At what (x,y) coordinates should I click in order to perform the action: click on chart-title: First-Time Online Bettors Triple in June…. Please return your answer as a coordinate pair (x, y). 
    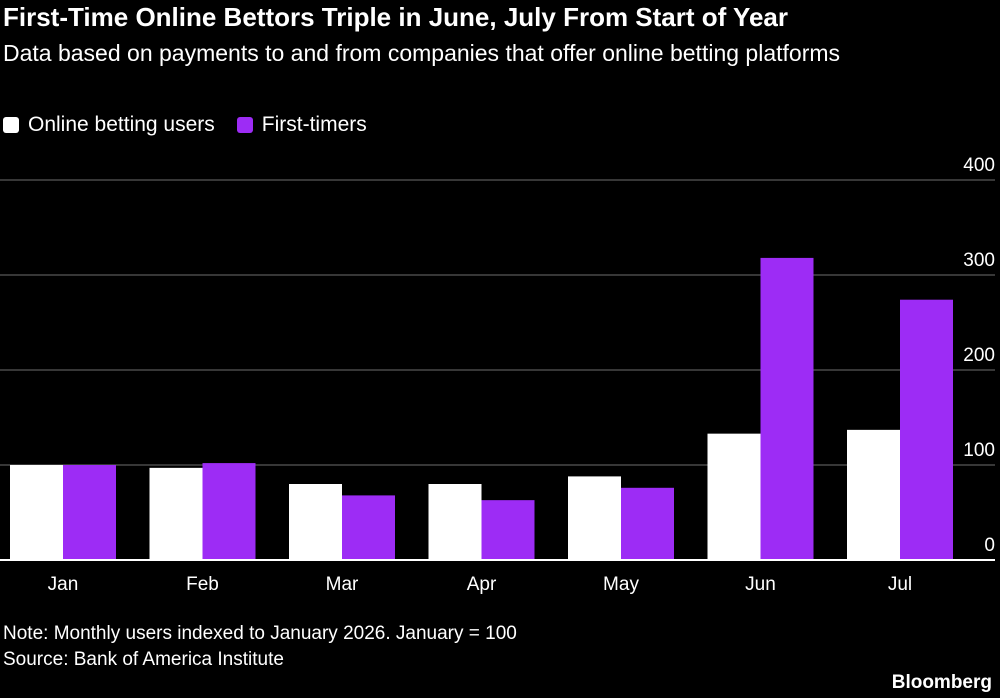
    Looking at the image, I should click on (396, 17).